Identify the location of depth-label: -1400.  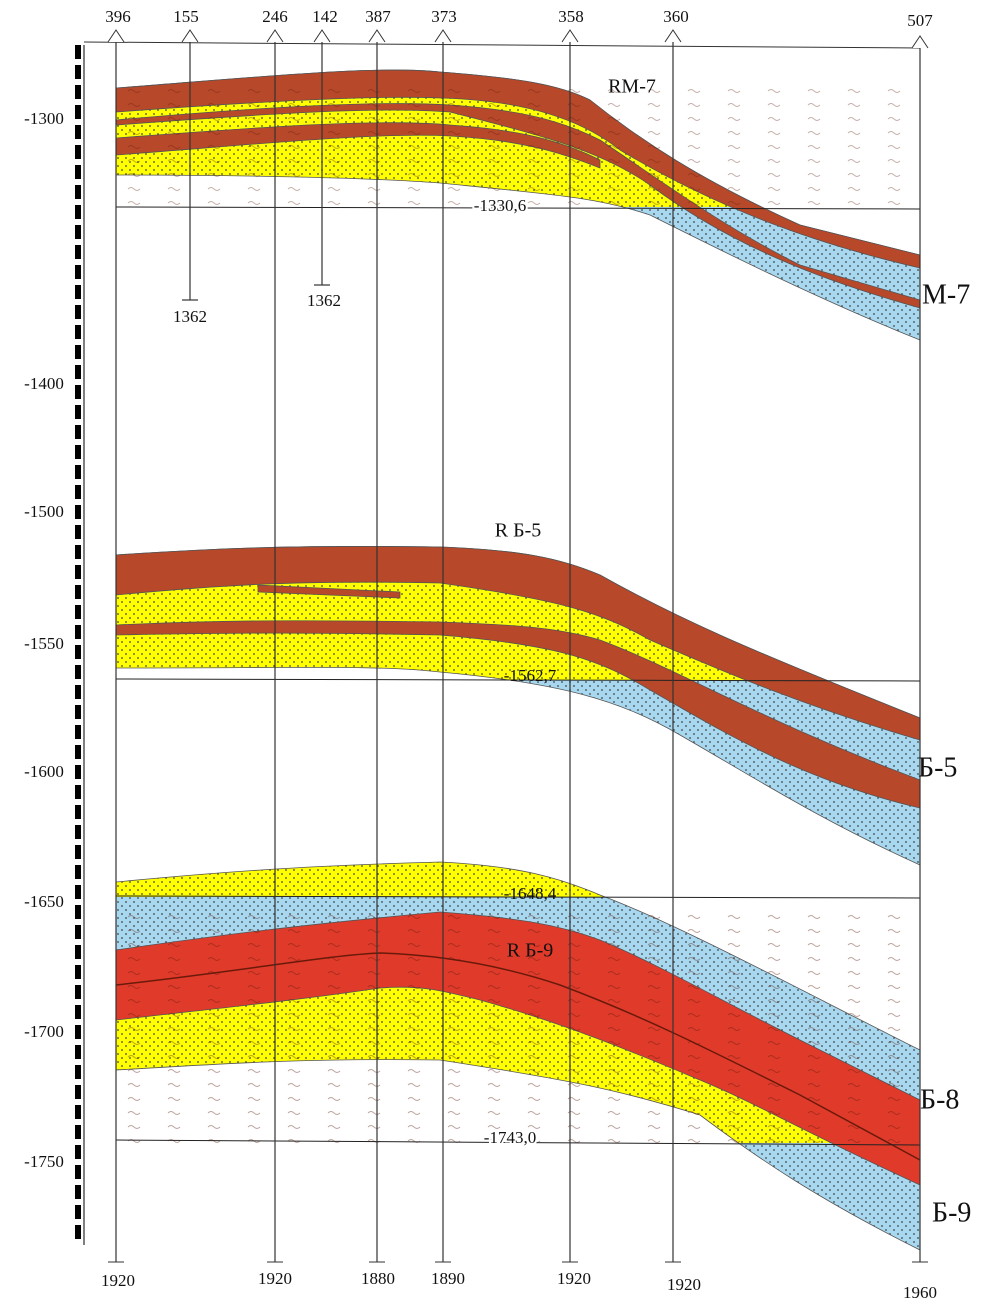
(44, 383).